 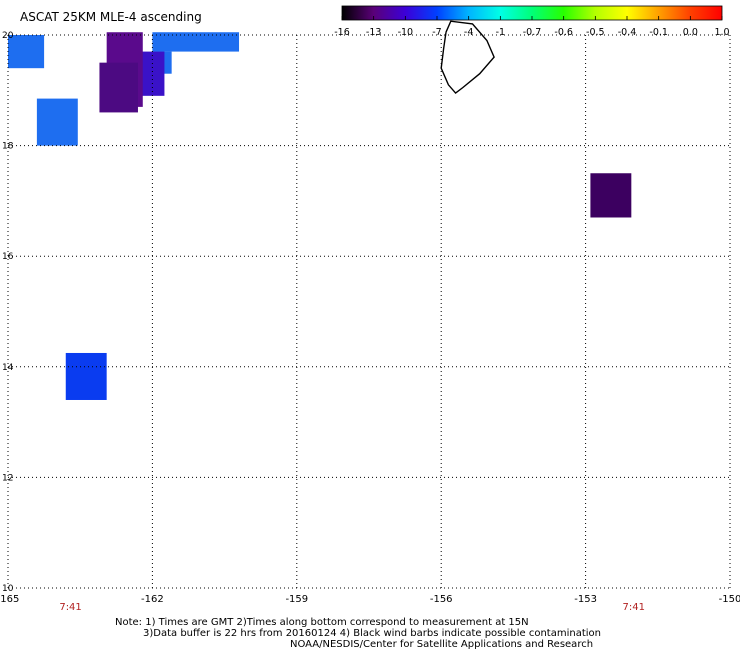 What do you see at coordinates (500, 32) in the screenshot?
I see `colorbar-tick-label: -1` at bounding box center [500, 32].